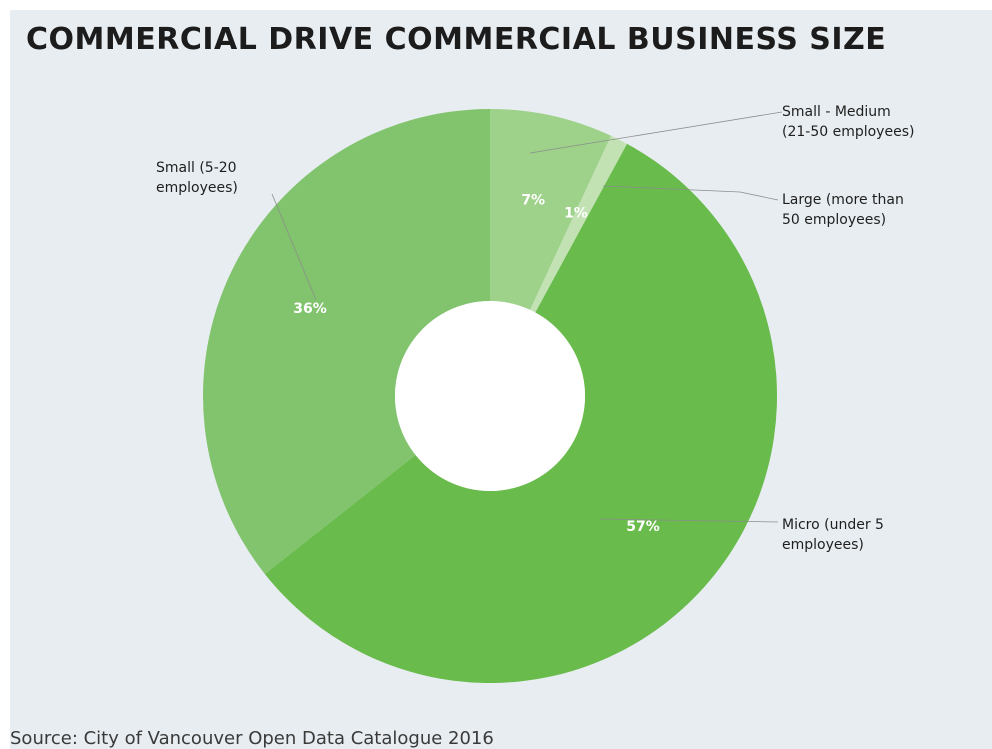 This screenshot has height=749, width=992. What do you see at coordinates (833, 535) in the screenshot?
I see `slice-category-label: Micro (under 5 employees)` at bounding box center [833, 535].